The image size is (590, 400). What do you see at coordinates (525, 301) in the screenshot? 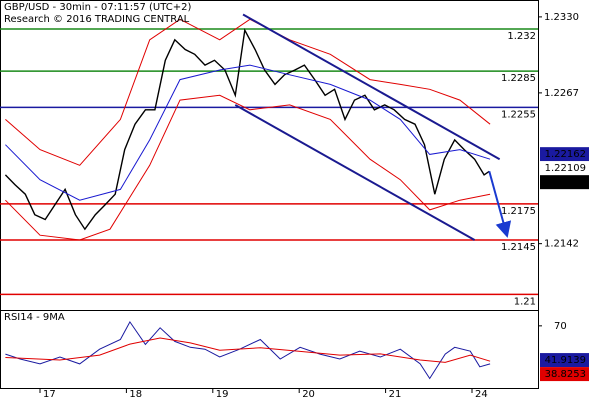
I see `level-label: 1.21` at bounding box center [525, 301].